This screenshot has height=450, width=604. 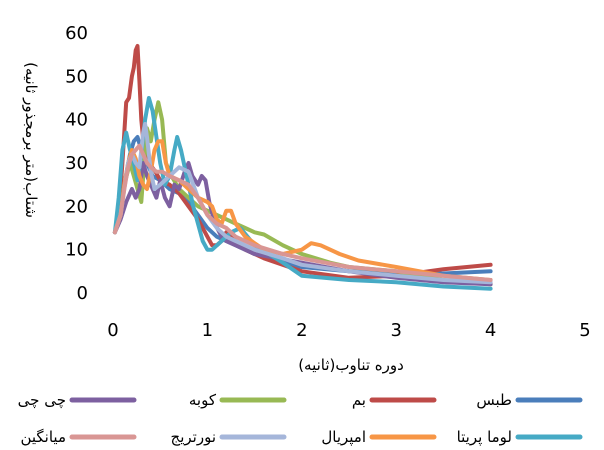 What do you see at coordinates (43, 437) in the screenshot?
I see `legend-label-8: میانگین` at bounding box center [43, 437].